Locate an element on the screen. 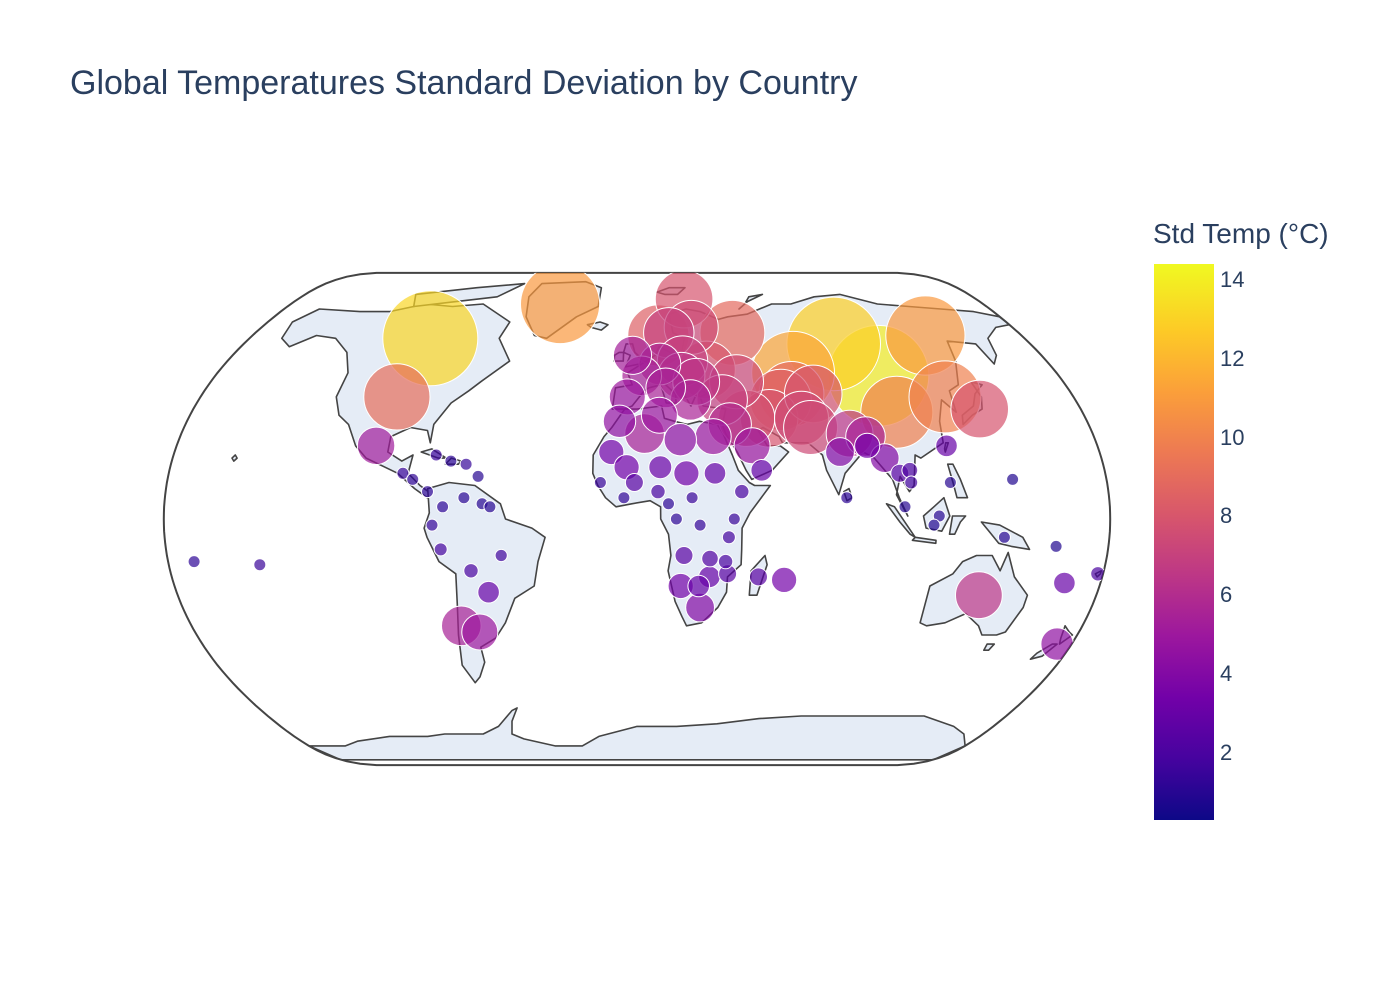 Image resolution: width=1400 pixels, height=1000 pixels. landmass-sulawesi is located at coordinates (957, 525).